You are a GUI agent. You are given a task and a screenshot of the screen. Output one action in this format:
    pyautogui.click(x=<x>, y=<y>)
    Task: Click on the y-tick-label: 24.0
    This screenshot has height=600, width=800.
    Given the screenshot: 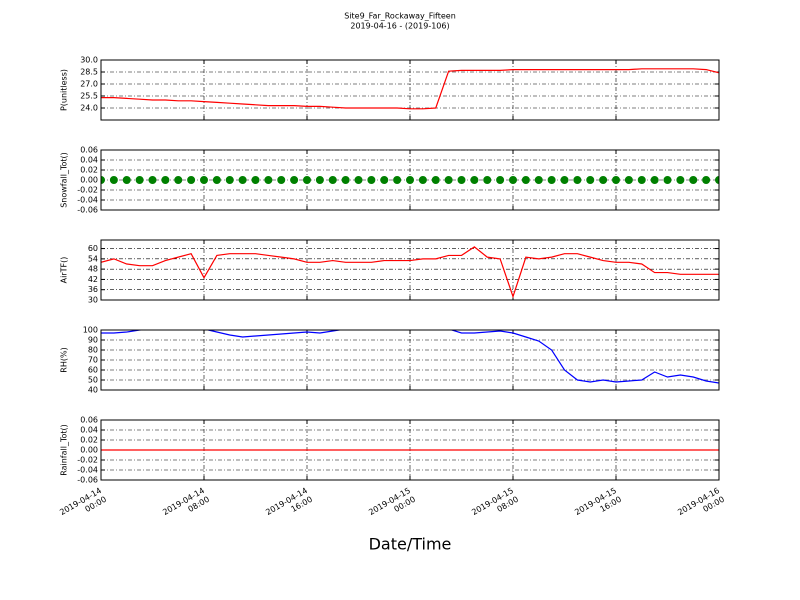 What is the action you would take?
    pyautogui.click(x=89, y=108)
    